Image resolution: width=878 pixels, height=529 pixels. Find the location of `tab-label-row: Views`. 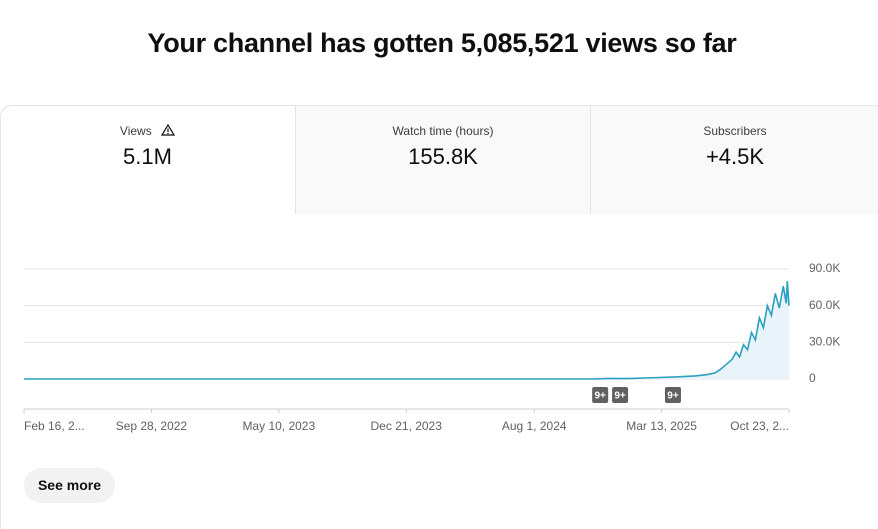

tab-label-row: Views is located at coordinates (147, 130).